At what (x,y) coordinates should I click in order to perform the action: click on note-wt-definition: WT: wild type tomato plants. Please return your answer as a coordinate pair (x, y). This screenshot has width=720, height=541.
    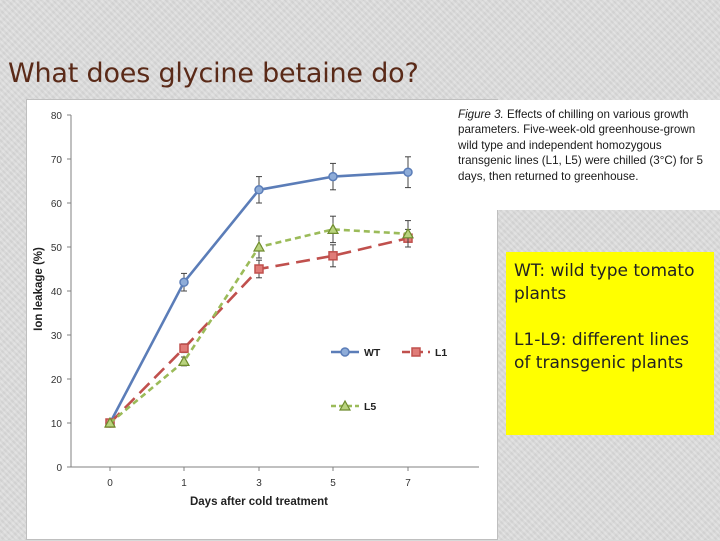
    Looking at the image, I should click on (604, 282).